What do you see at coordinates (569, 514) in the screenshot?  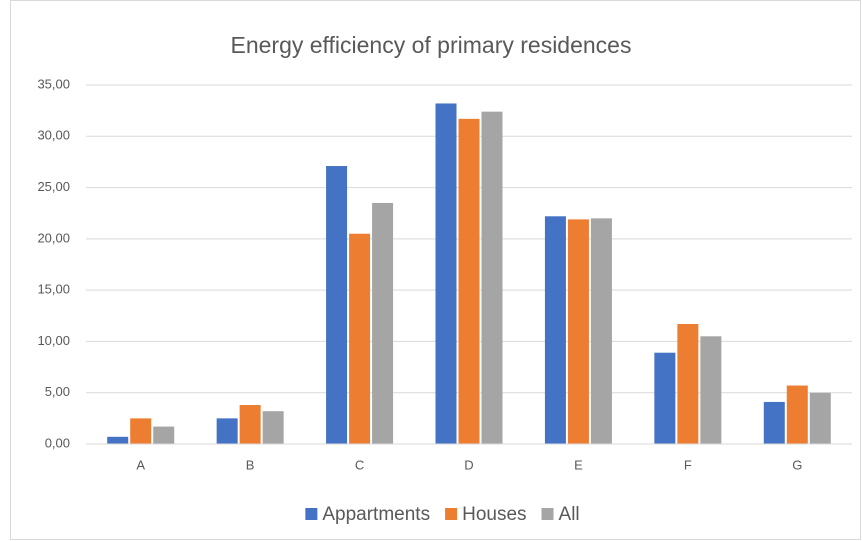 I see `legend-label: All` at bounding box center [569, 514].